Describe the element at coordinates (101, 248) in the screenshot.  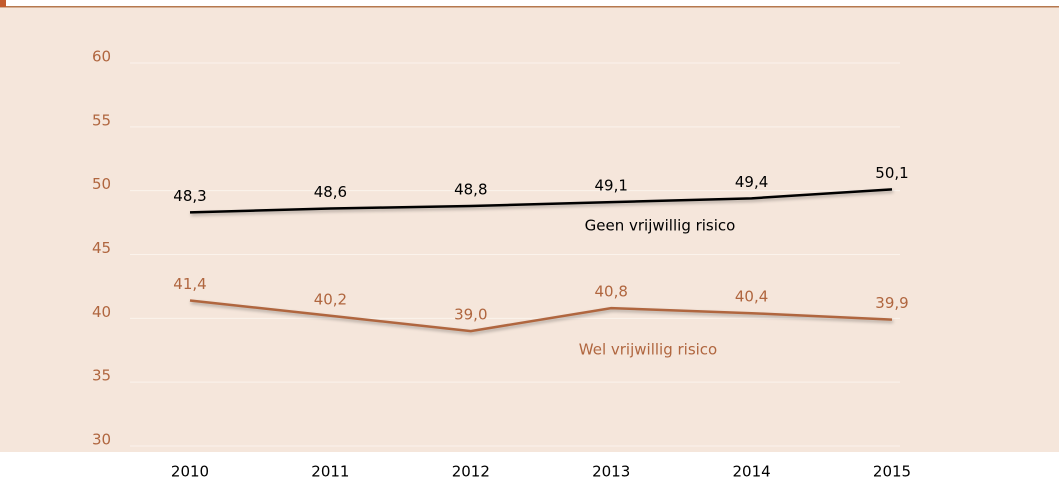
I see `y-tick-label: 45` at that location.